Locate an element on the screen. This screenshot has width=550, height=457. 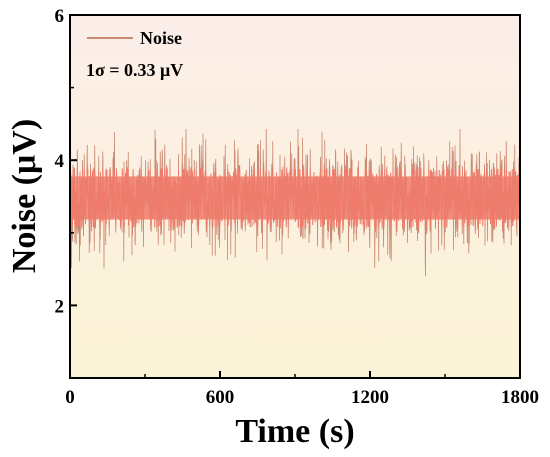
x-tick-label: 600 is located at coordinates (220, 397).